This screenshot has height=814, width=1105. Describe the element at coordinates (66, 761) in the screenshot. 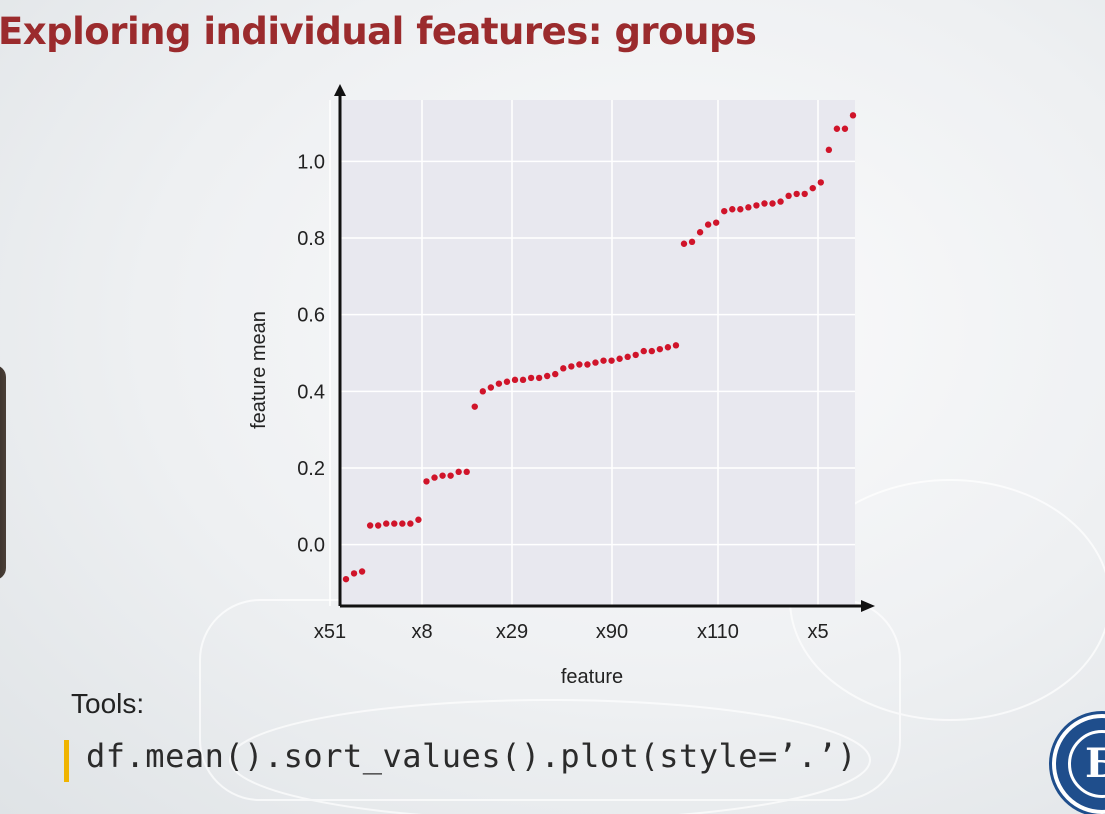

I see `code-accent-bar` at that location.